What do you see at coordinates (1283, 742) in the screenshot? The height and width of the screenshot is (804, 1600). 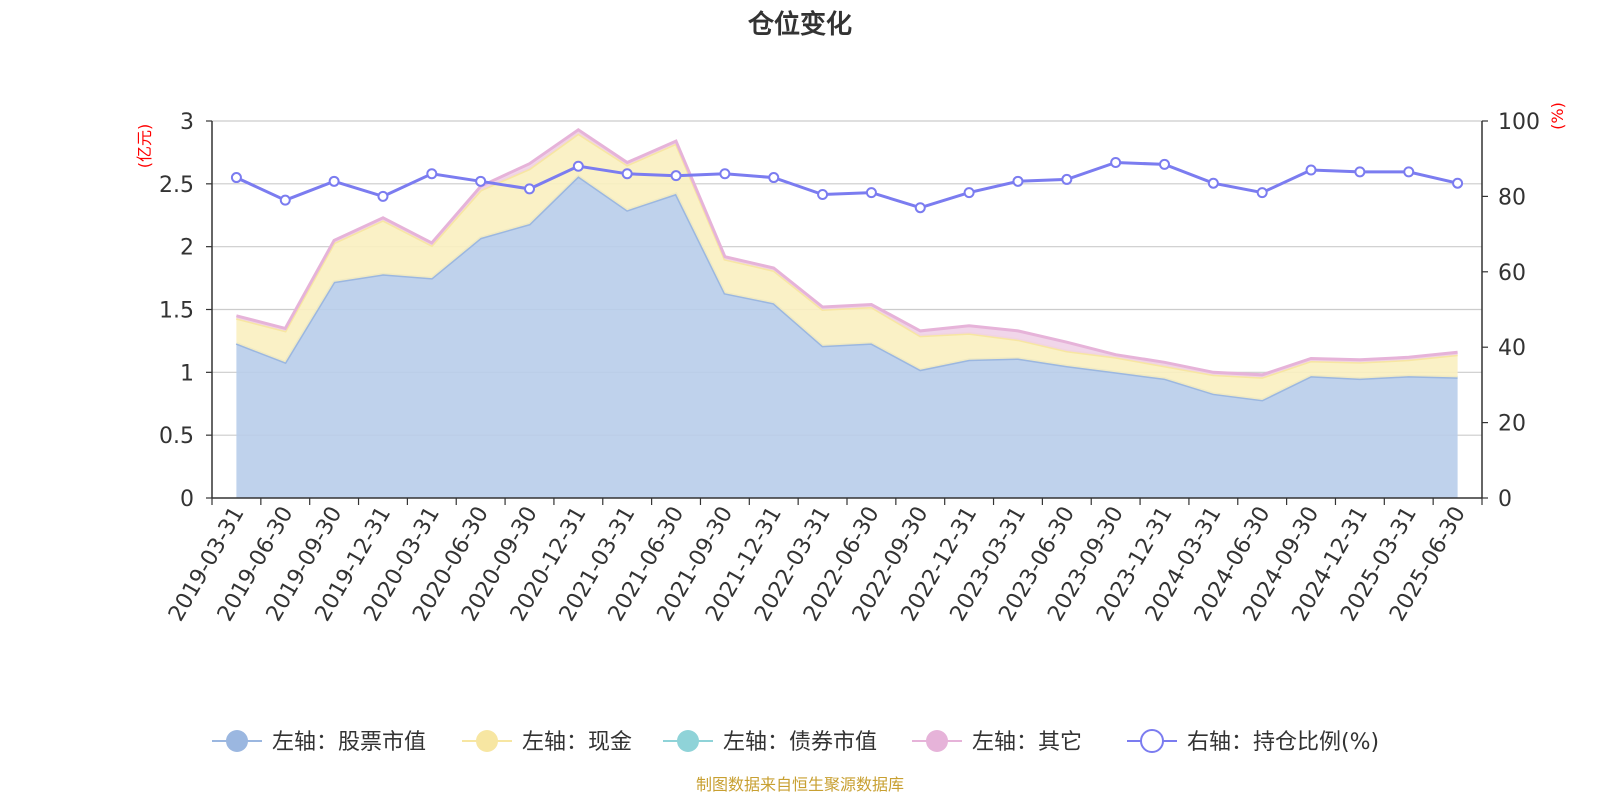 I see `legend-label: 右轴：持仓比例(%)` at bounding box center [1283, 742].